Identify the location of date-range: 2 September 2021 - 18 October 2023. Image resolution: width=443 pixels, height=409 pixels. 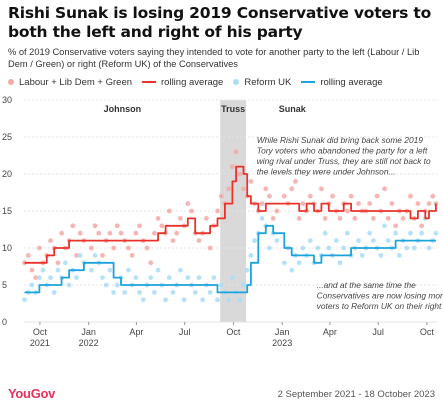
(356, 394).